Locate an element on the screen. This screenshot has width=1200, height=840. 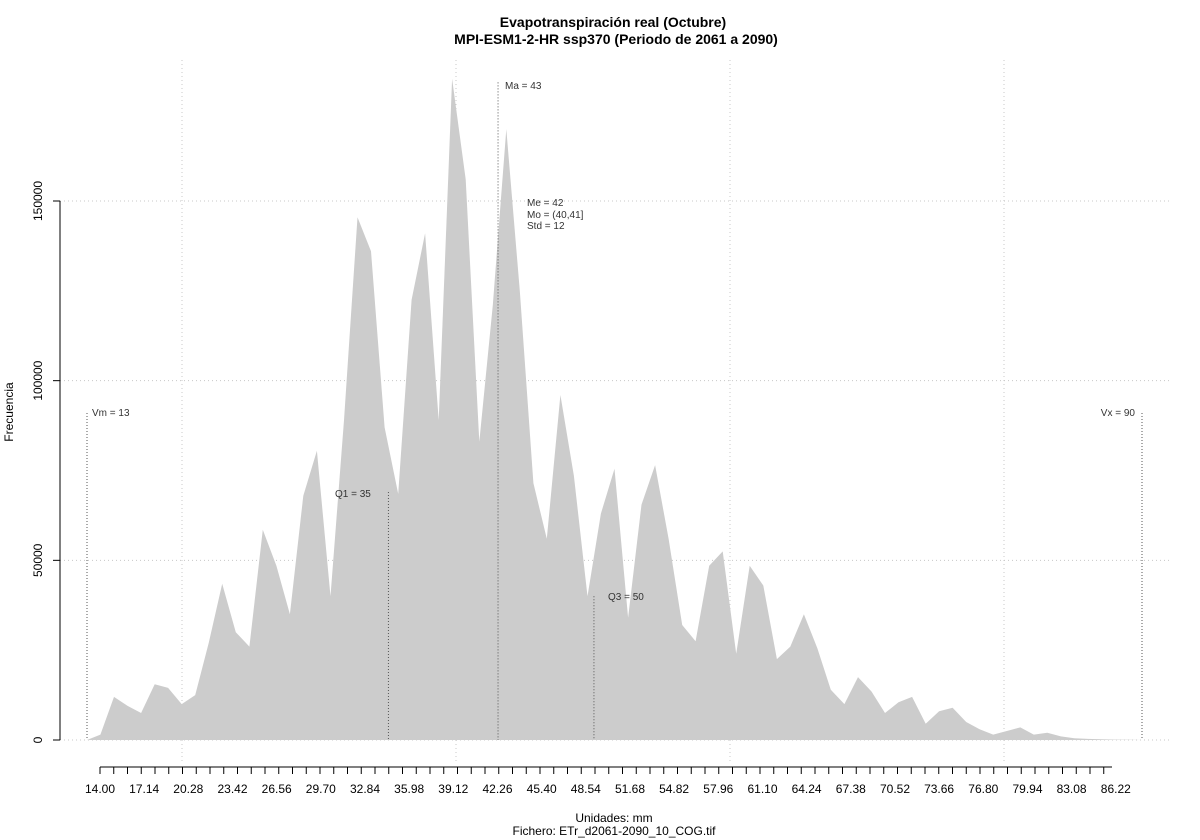
x-tick-label: 76.80 is located at coordinates (983, 789).